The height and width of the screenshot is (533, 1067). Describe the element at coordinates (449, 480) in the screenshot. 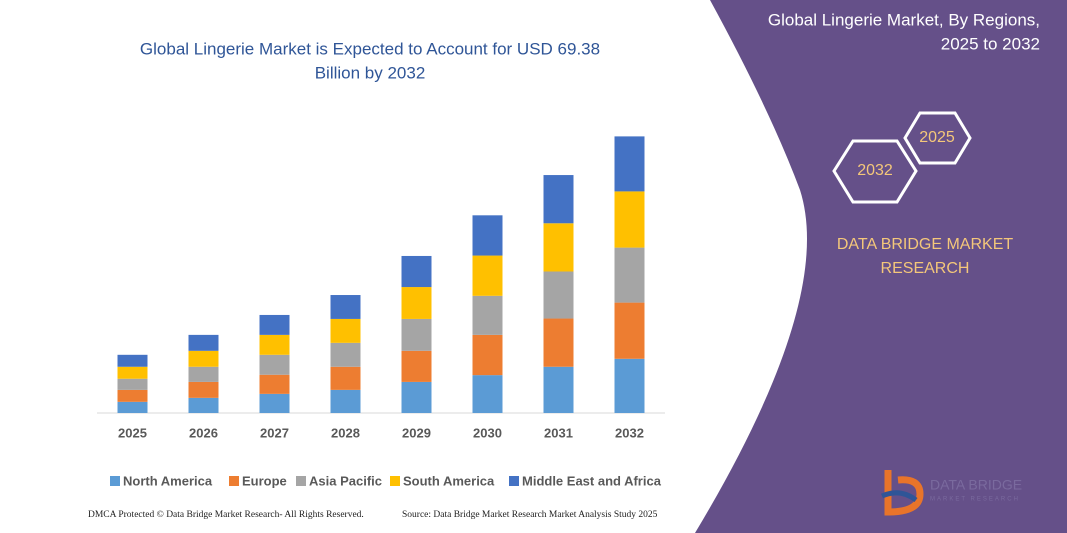

I see `legend-label: South America` at that location.